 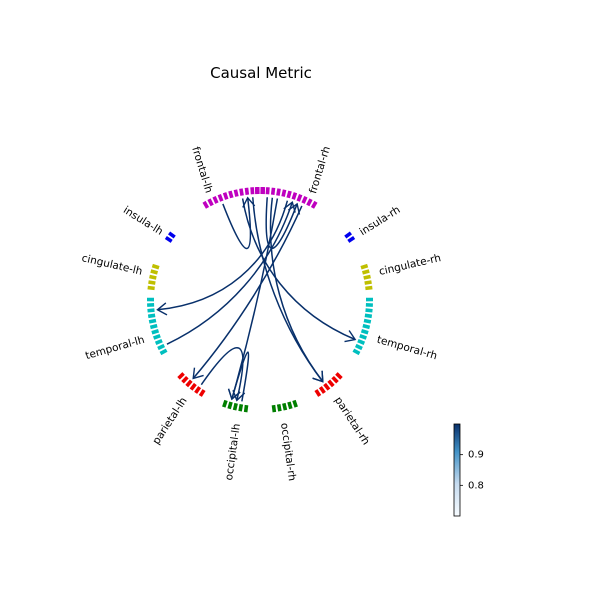 I want to click on node-segments, so click(x=260, y=299).